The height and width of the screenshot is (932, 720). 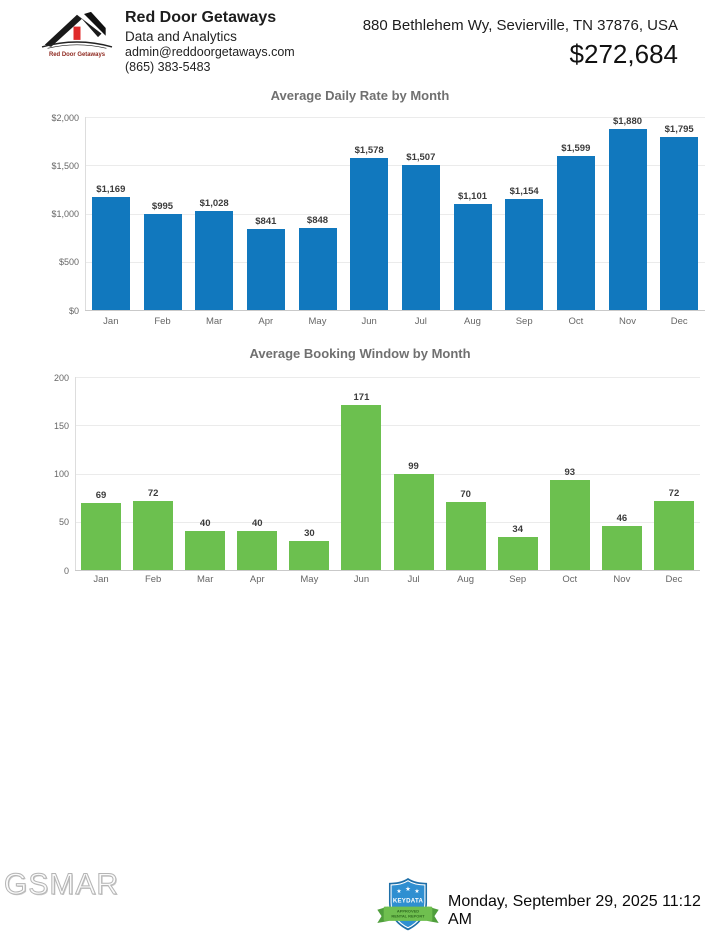 I want to click on gsmar-watermark: GSMAR, so click(x=61, y=885).